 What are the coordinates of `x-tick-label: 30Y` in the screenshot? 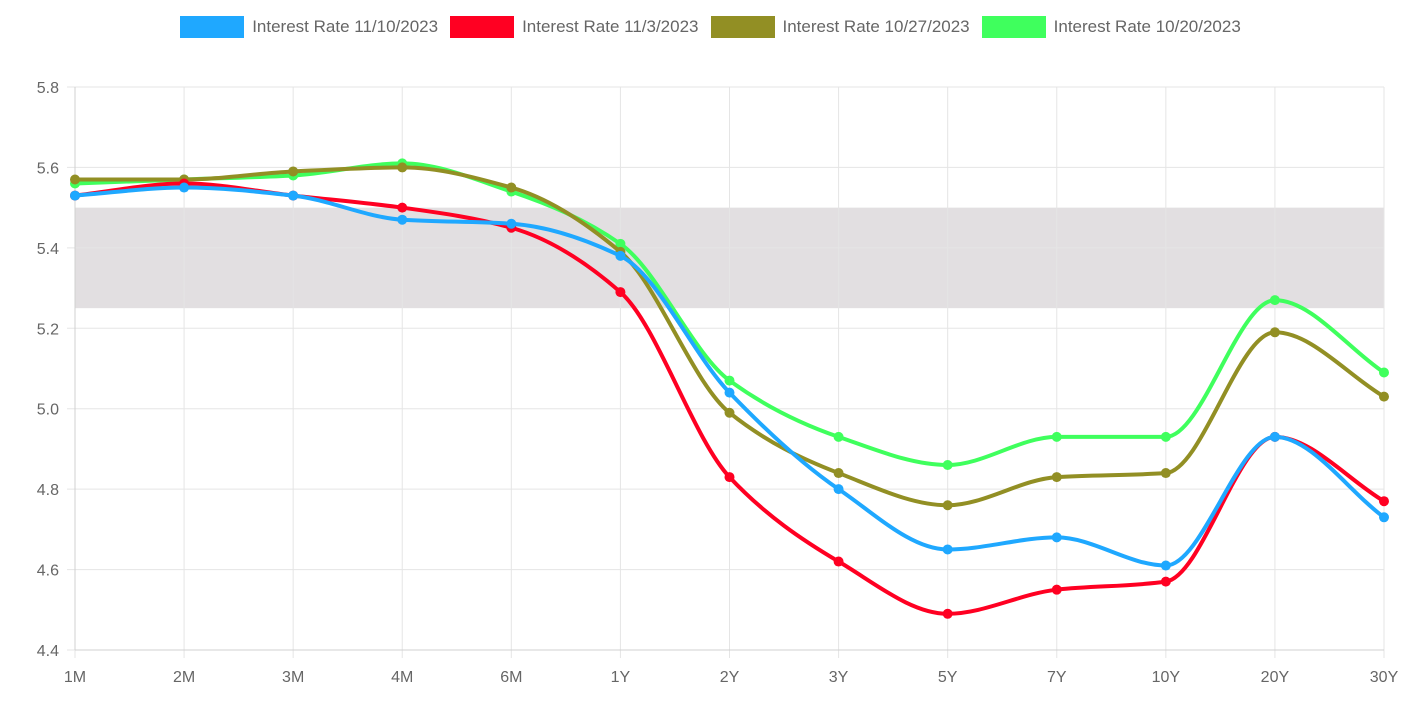 It's located at (1384, 677).